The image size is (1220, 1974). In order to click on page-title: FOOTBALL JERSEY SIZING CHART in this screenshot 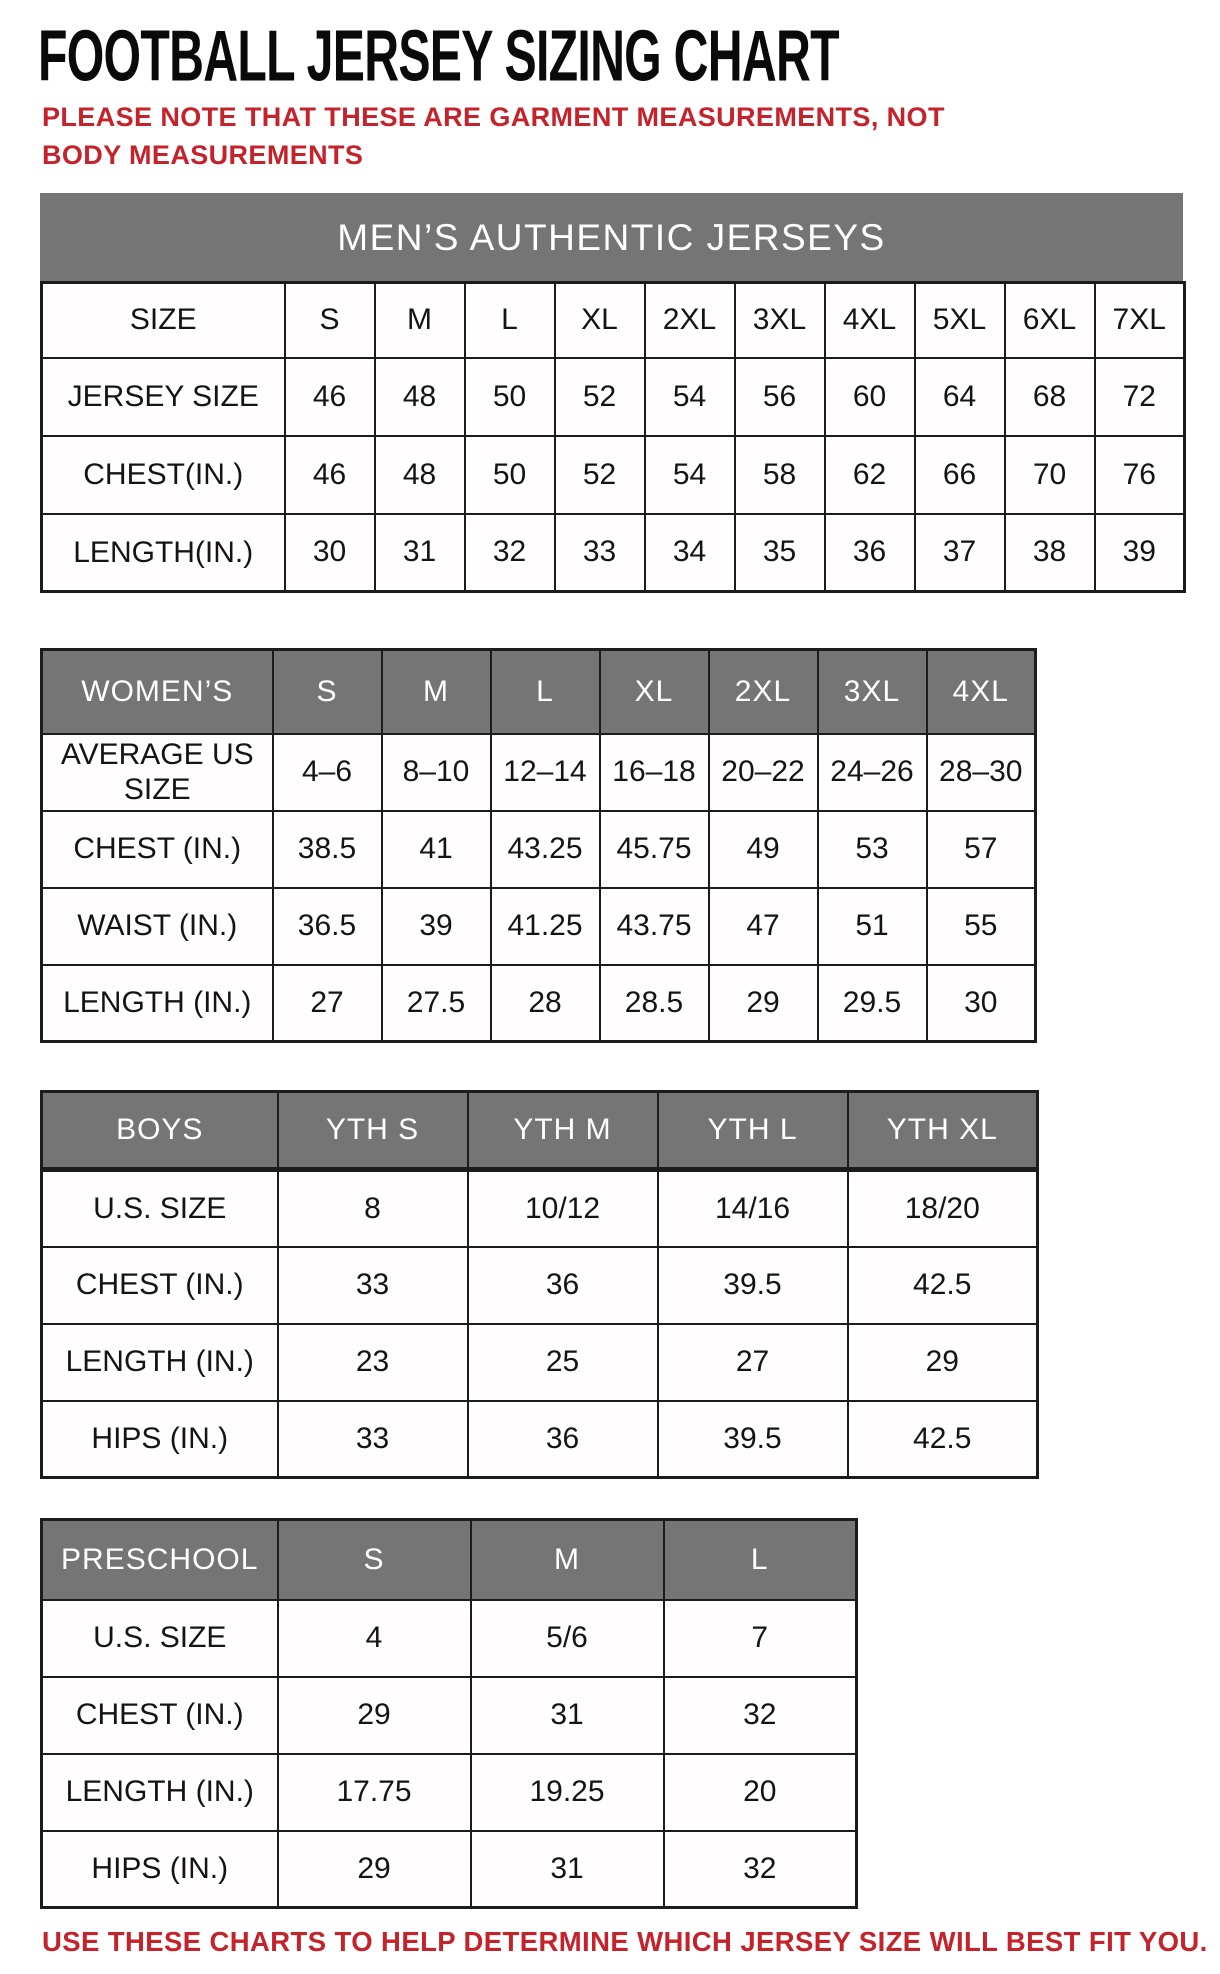, I will do `click(594, 56)`.